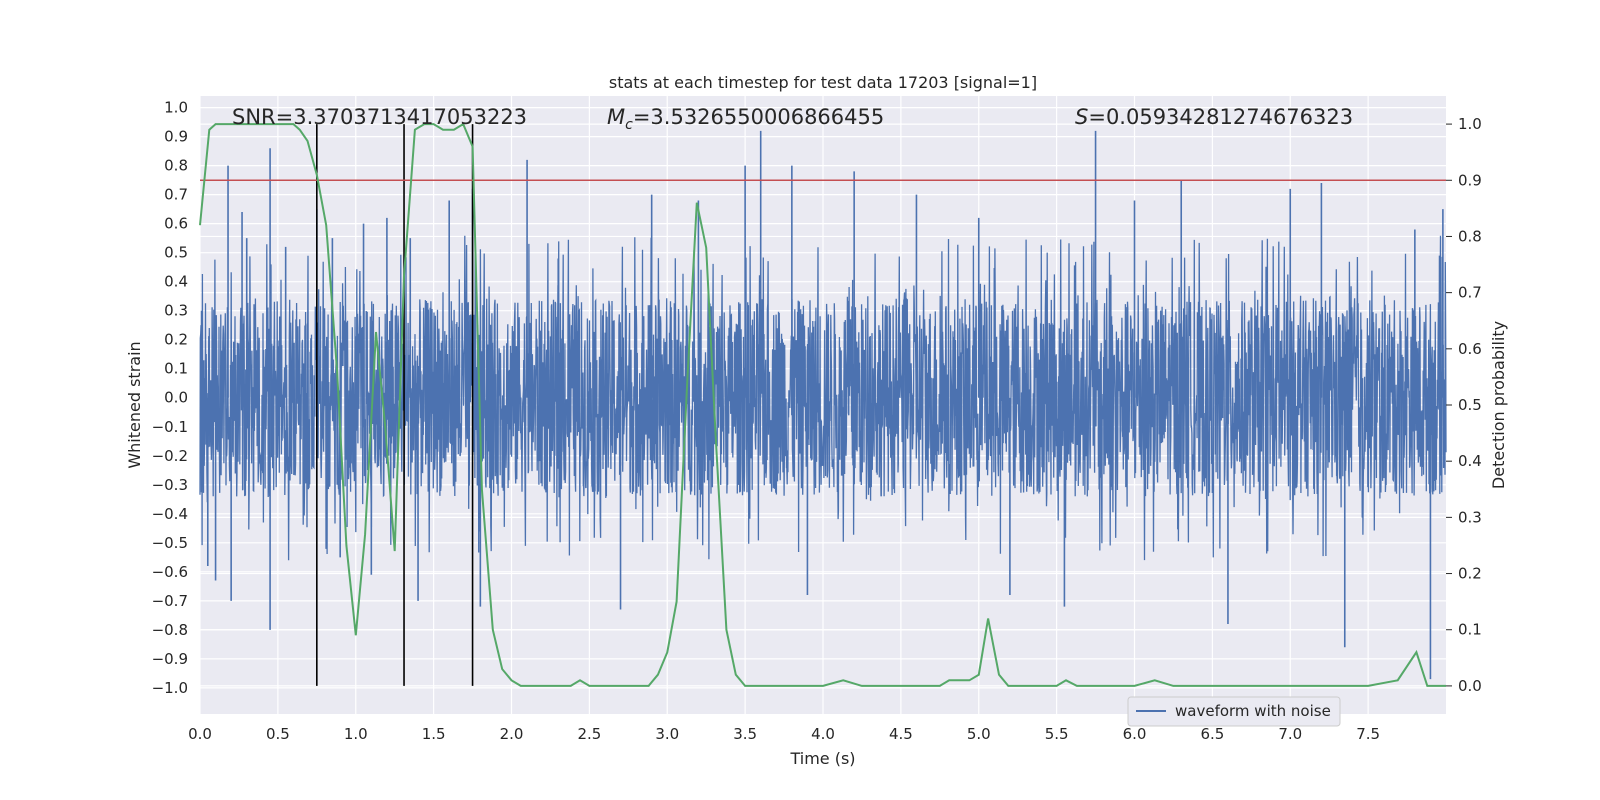 The image size is (1600, 800). What do you see at coordinates (823, 734) in the screenshot?
I see `x-tick-label: 4.0` at bounding box center [823, 734].